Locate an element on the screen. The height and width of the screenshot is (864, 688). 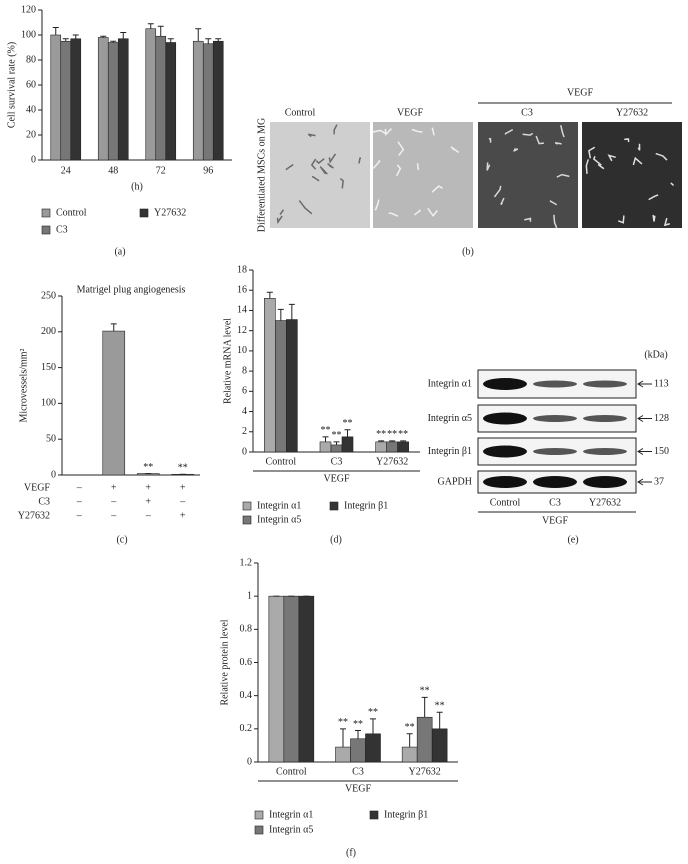
legend-label: Integrin β1 is located at coordinates (366, 505).